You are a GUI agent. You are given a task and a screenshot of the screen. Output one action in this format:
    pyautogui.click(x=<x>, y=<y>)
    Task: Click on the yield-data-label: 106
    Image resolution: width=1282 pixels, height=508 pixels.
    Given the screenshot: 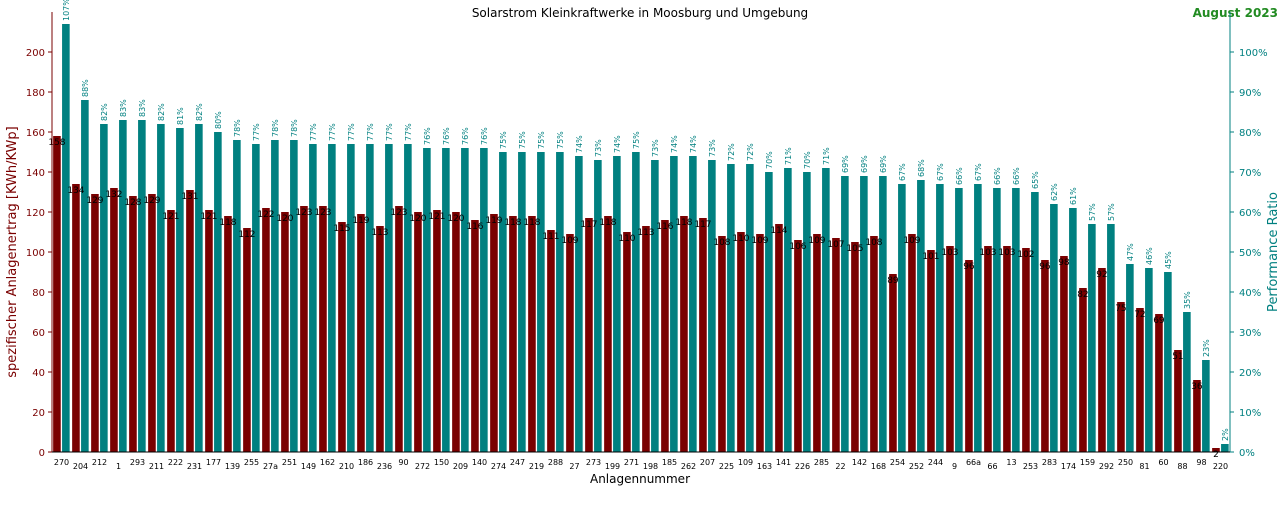 What is the action you would take?
    pyautogui.click(x=797, y=247)
    